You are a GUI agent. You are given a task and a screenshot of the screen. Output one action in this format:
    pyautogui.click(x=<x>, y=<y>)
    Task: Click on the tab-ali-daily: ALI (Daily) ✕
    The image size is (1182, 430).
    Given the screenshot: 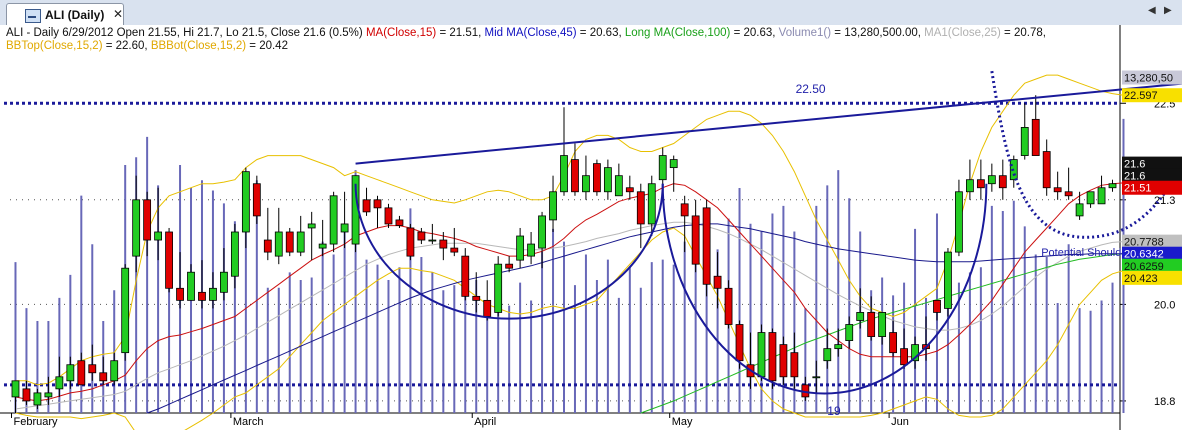 What is the action you would take?
    pyautogui.click(x=65, y=14)
    